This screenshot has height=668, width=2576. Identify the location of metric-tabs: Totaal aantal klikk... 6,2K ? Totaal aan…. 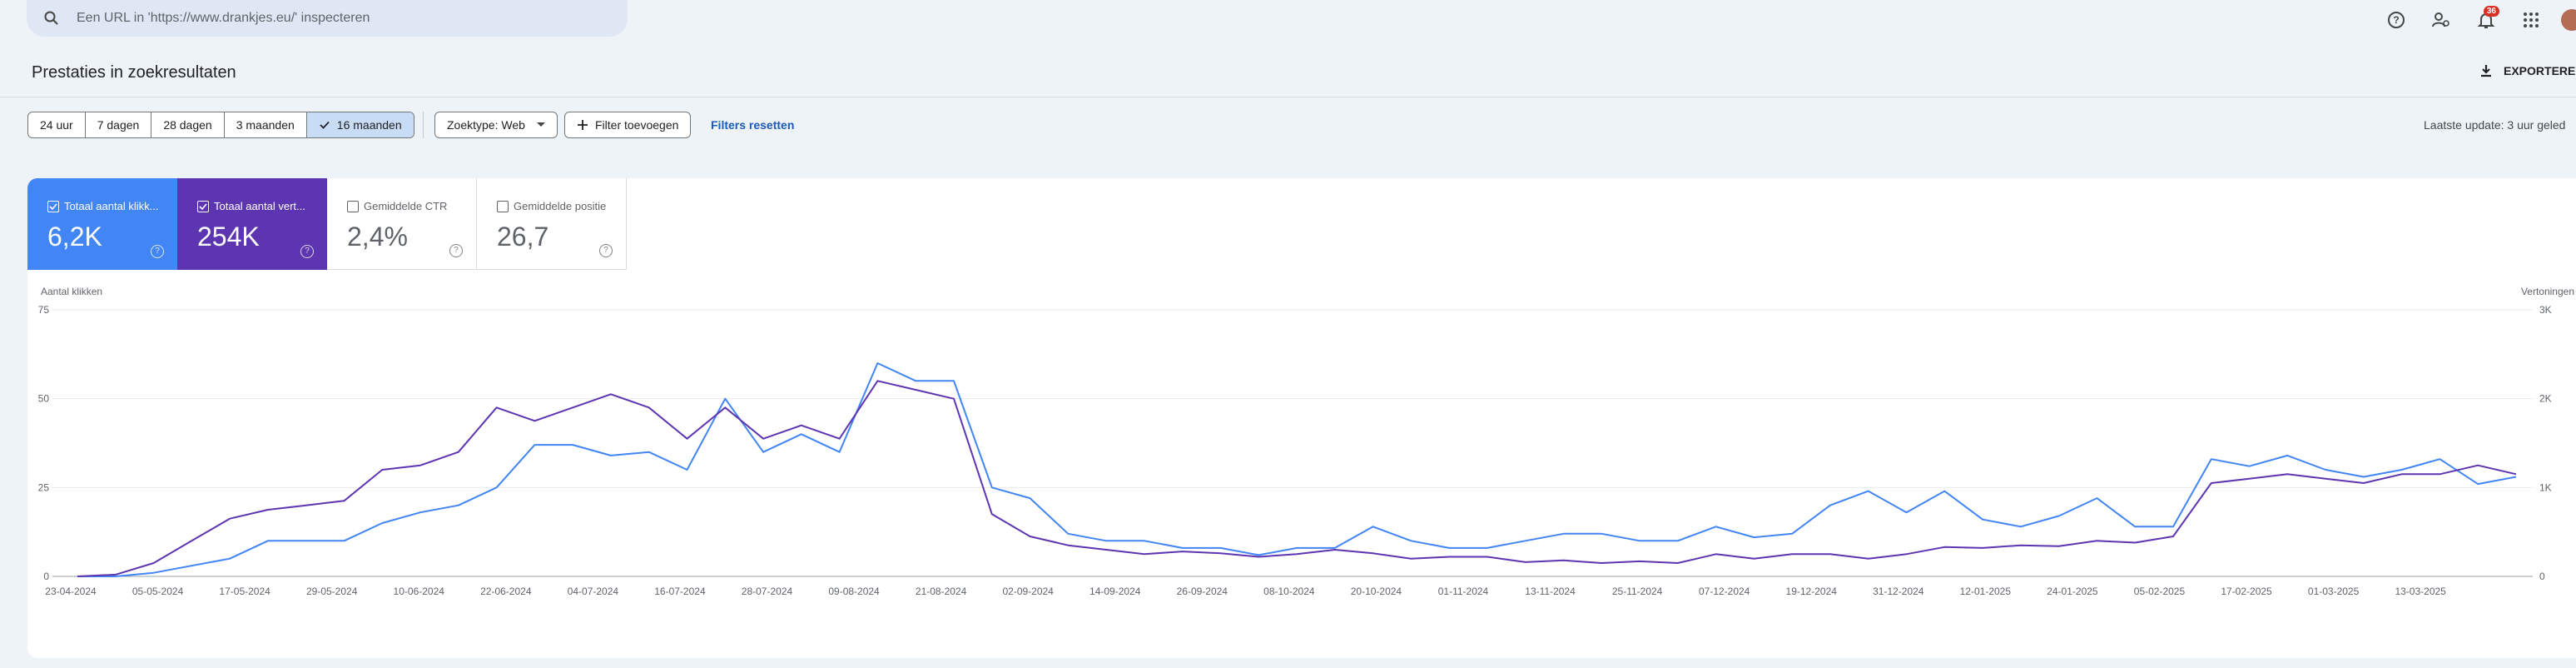
(327, 224).